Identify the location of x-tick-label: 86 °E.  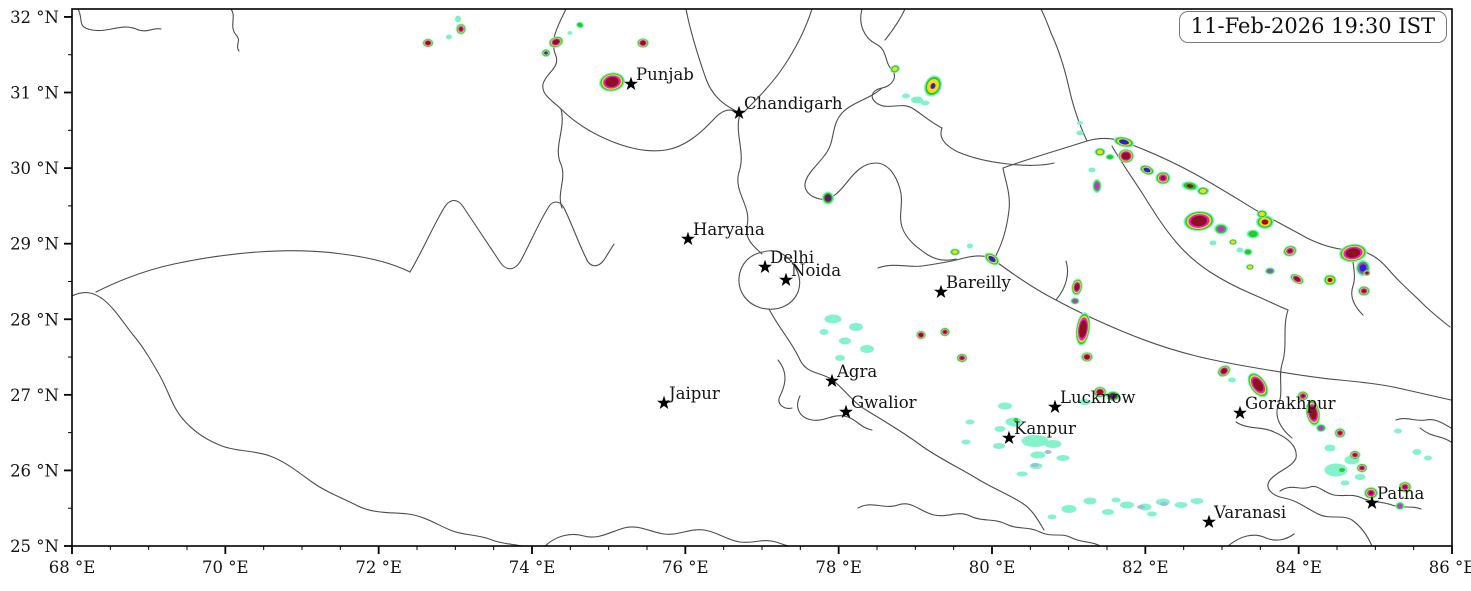
(1450, 567).